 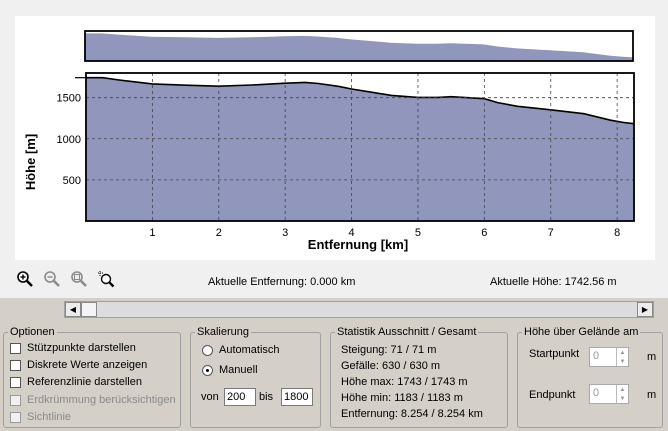 I want to click on x-tick-label: 5, so click(x=418, y=233).